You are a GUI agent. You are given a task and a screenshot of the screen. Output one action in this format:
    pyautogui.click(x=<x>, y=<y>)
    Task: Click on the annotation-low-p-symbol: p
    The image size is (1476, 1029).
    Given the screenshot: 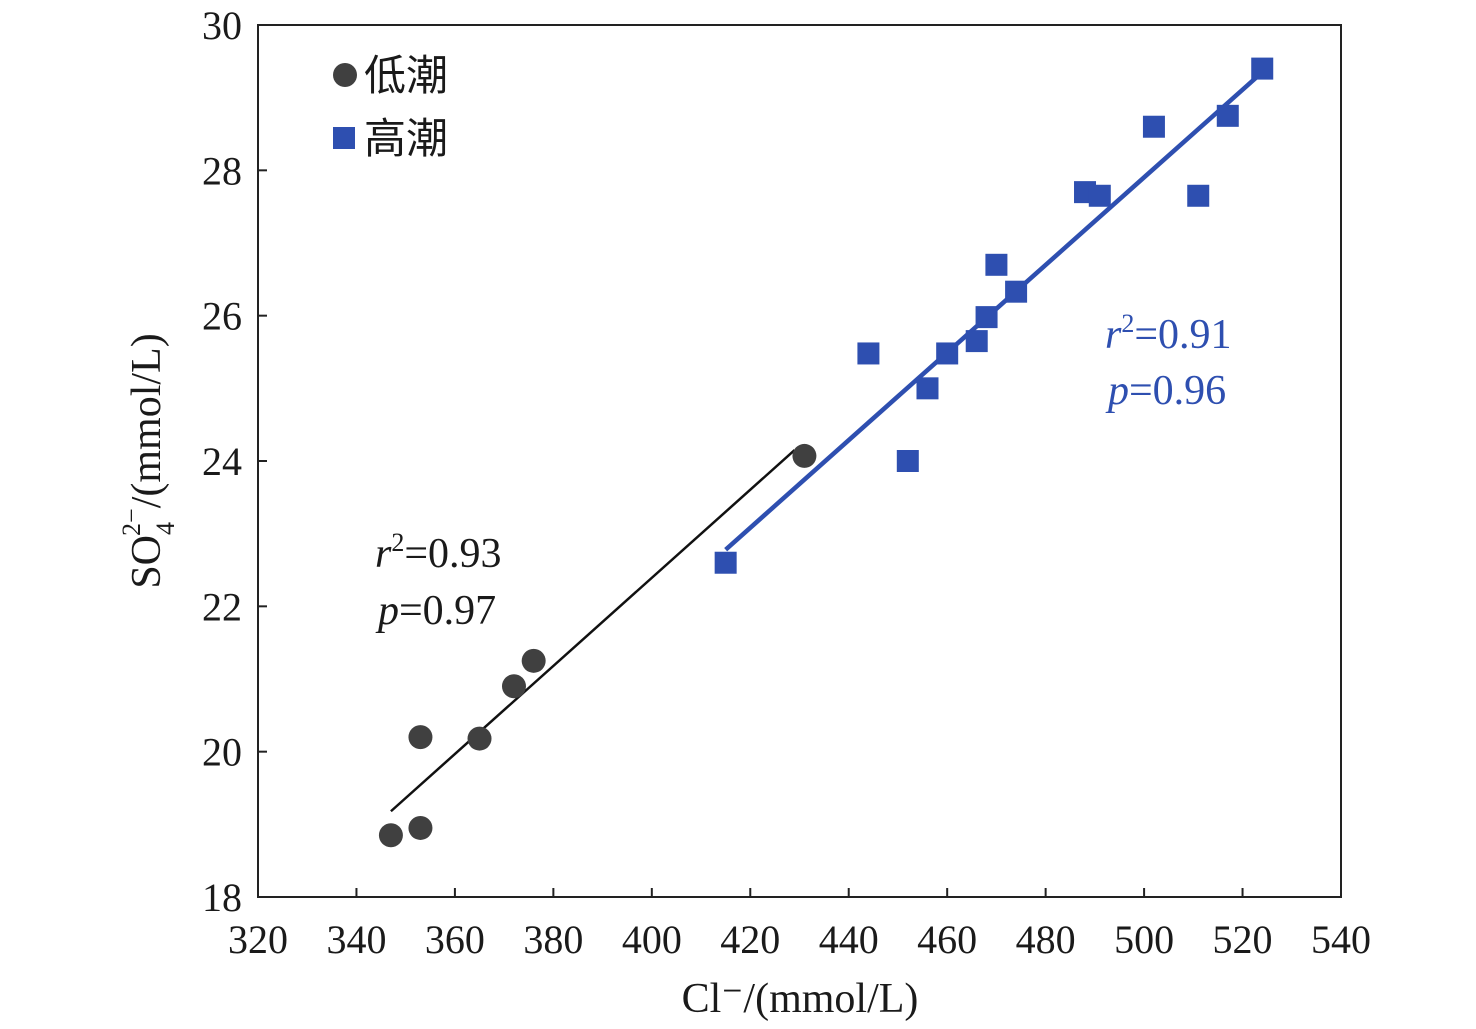 What is the action you would take?
    pyautogui.click(x=387, y=611)
    